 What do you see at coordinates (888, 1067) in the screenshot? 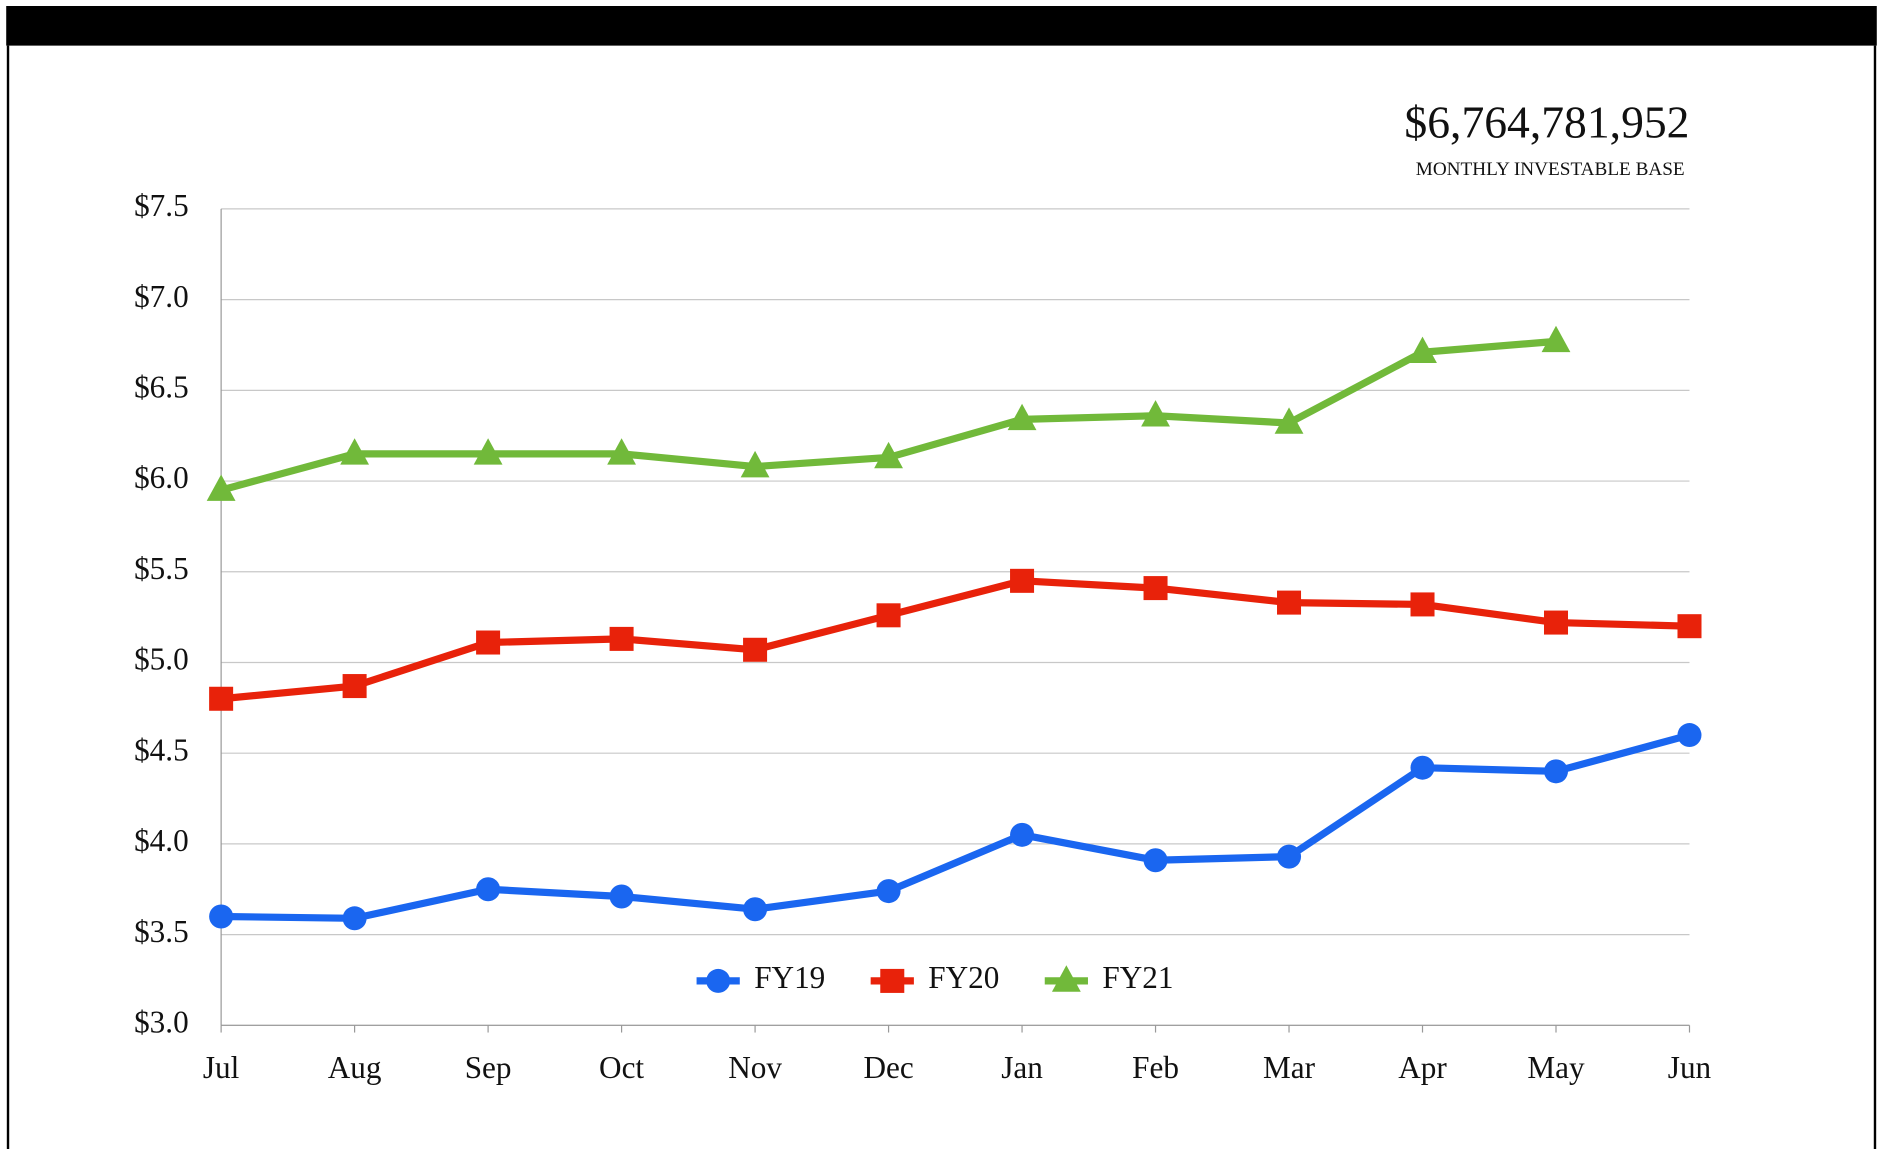
I see `x-tick-label: Dec` at bounding box center [888, 1067].